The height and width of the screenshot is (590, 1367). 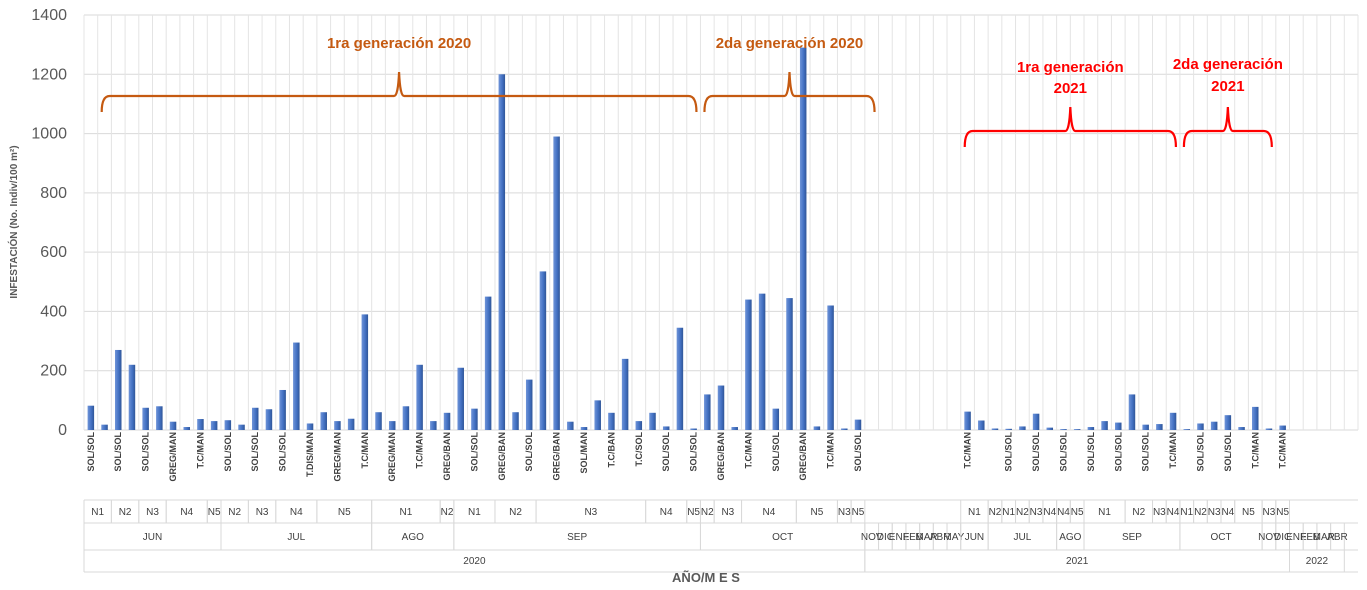 What do you see at coordinates (49, 134) in the screenshot?
I see `y-tick-label: 1000` at bounding box center [49, 134].